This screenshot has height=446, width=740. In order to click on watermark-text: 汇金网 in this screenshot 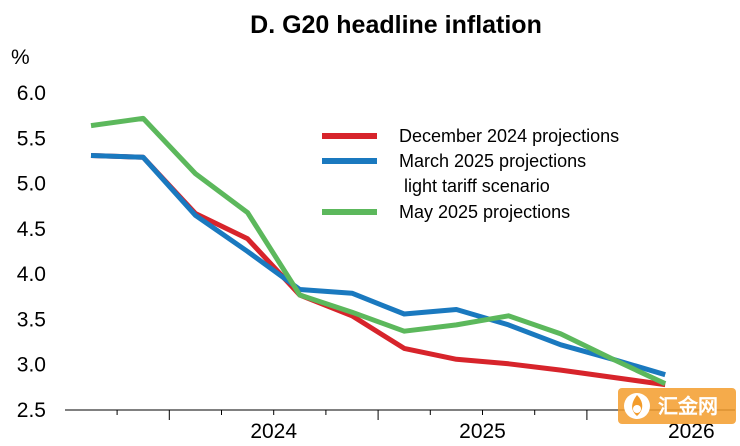, I will do `click(688, 406)`.